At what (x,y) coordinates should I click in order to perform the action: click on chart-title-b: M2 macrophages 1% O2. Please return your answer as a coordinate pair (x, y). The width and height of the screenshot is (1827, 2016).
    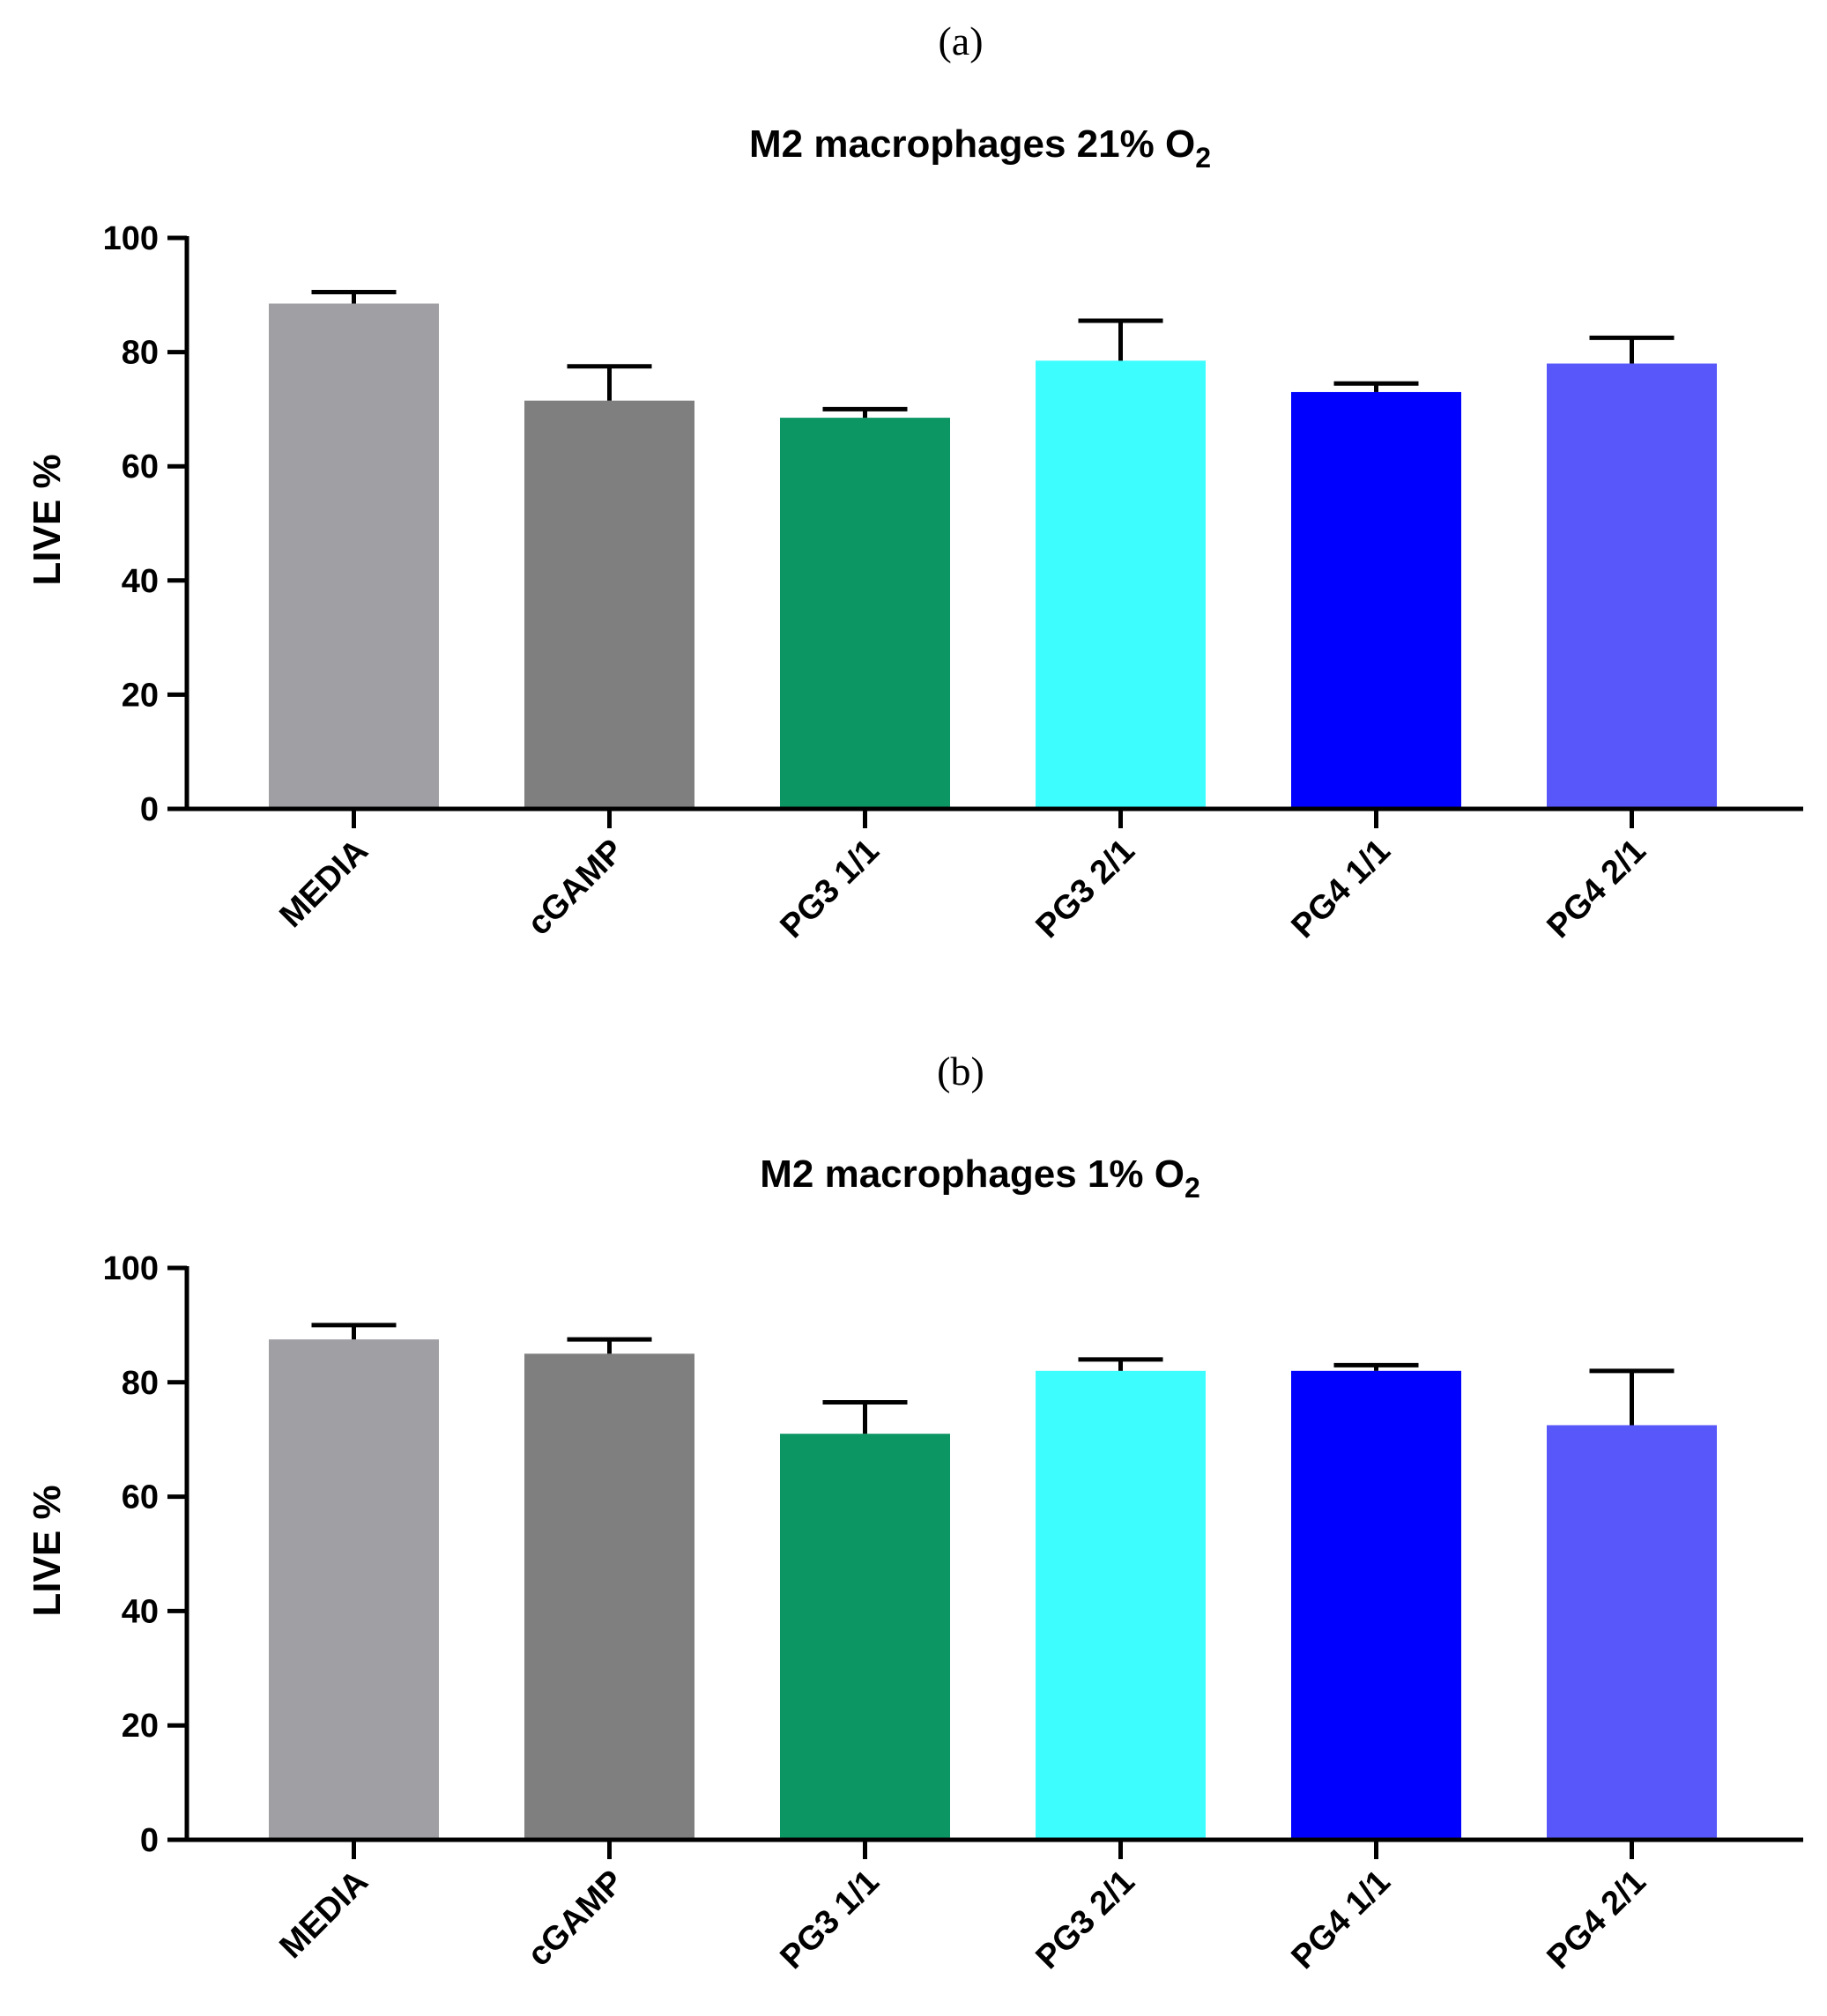
    Looking at the image, I should click on (980, 1178).